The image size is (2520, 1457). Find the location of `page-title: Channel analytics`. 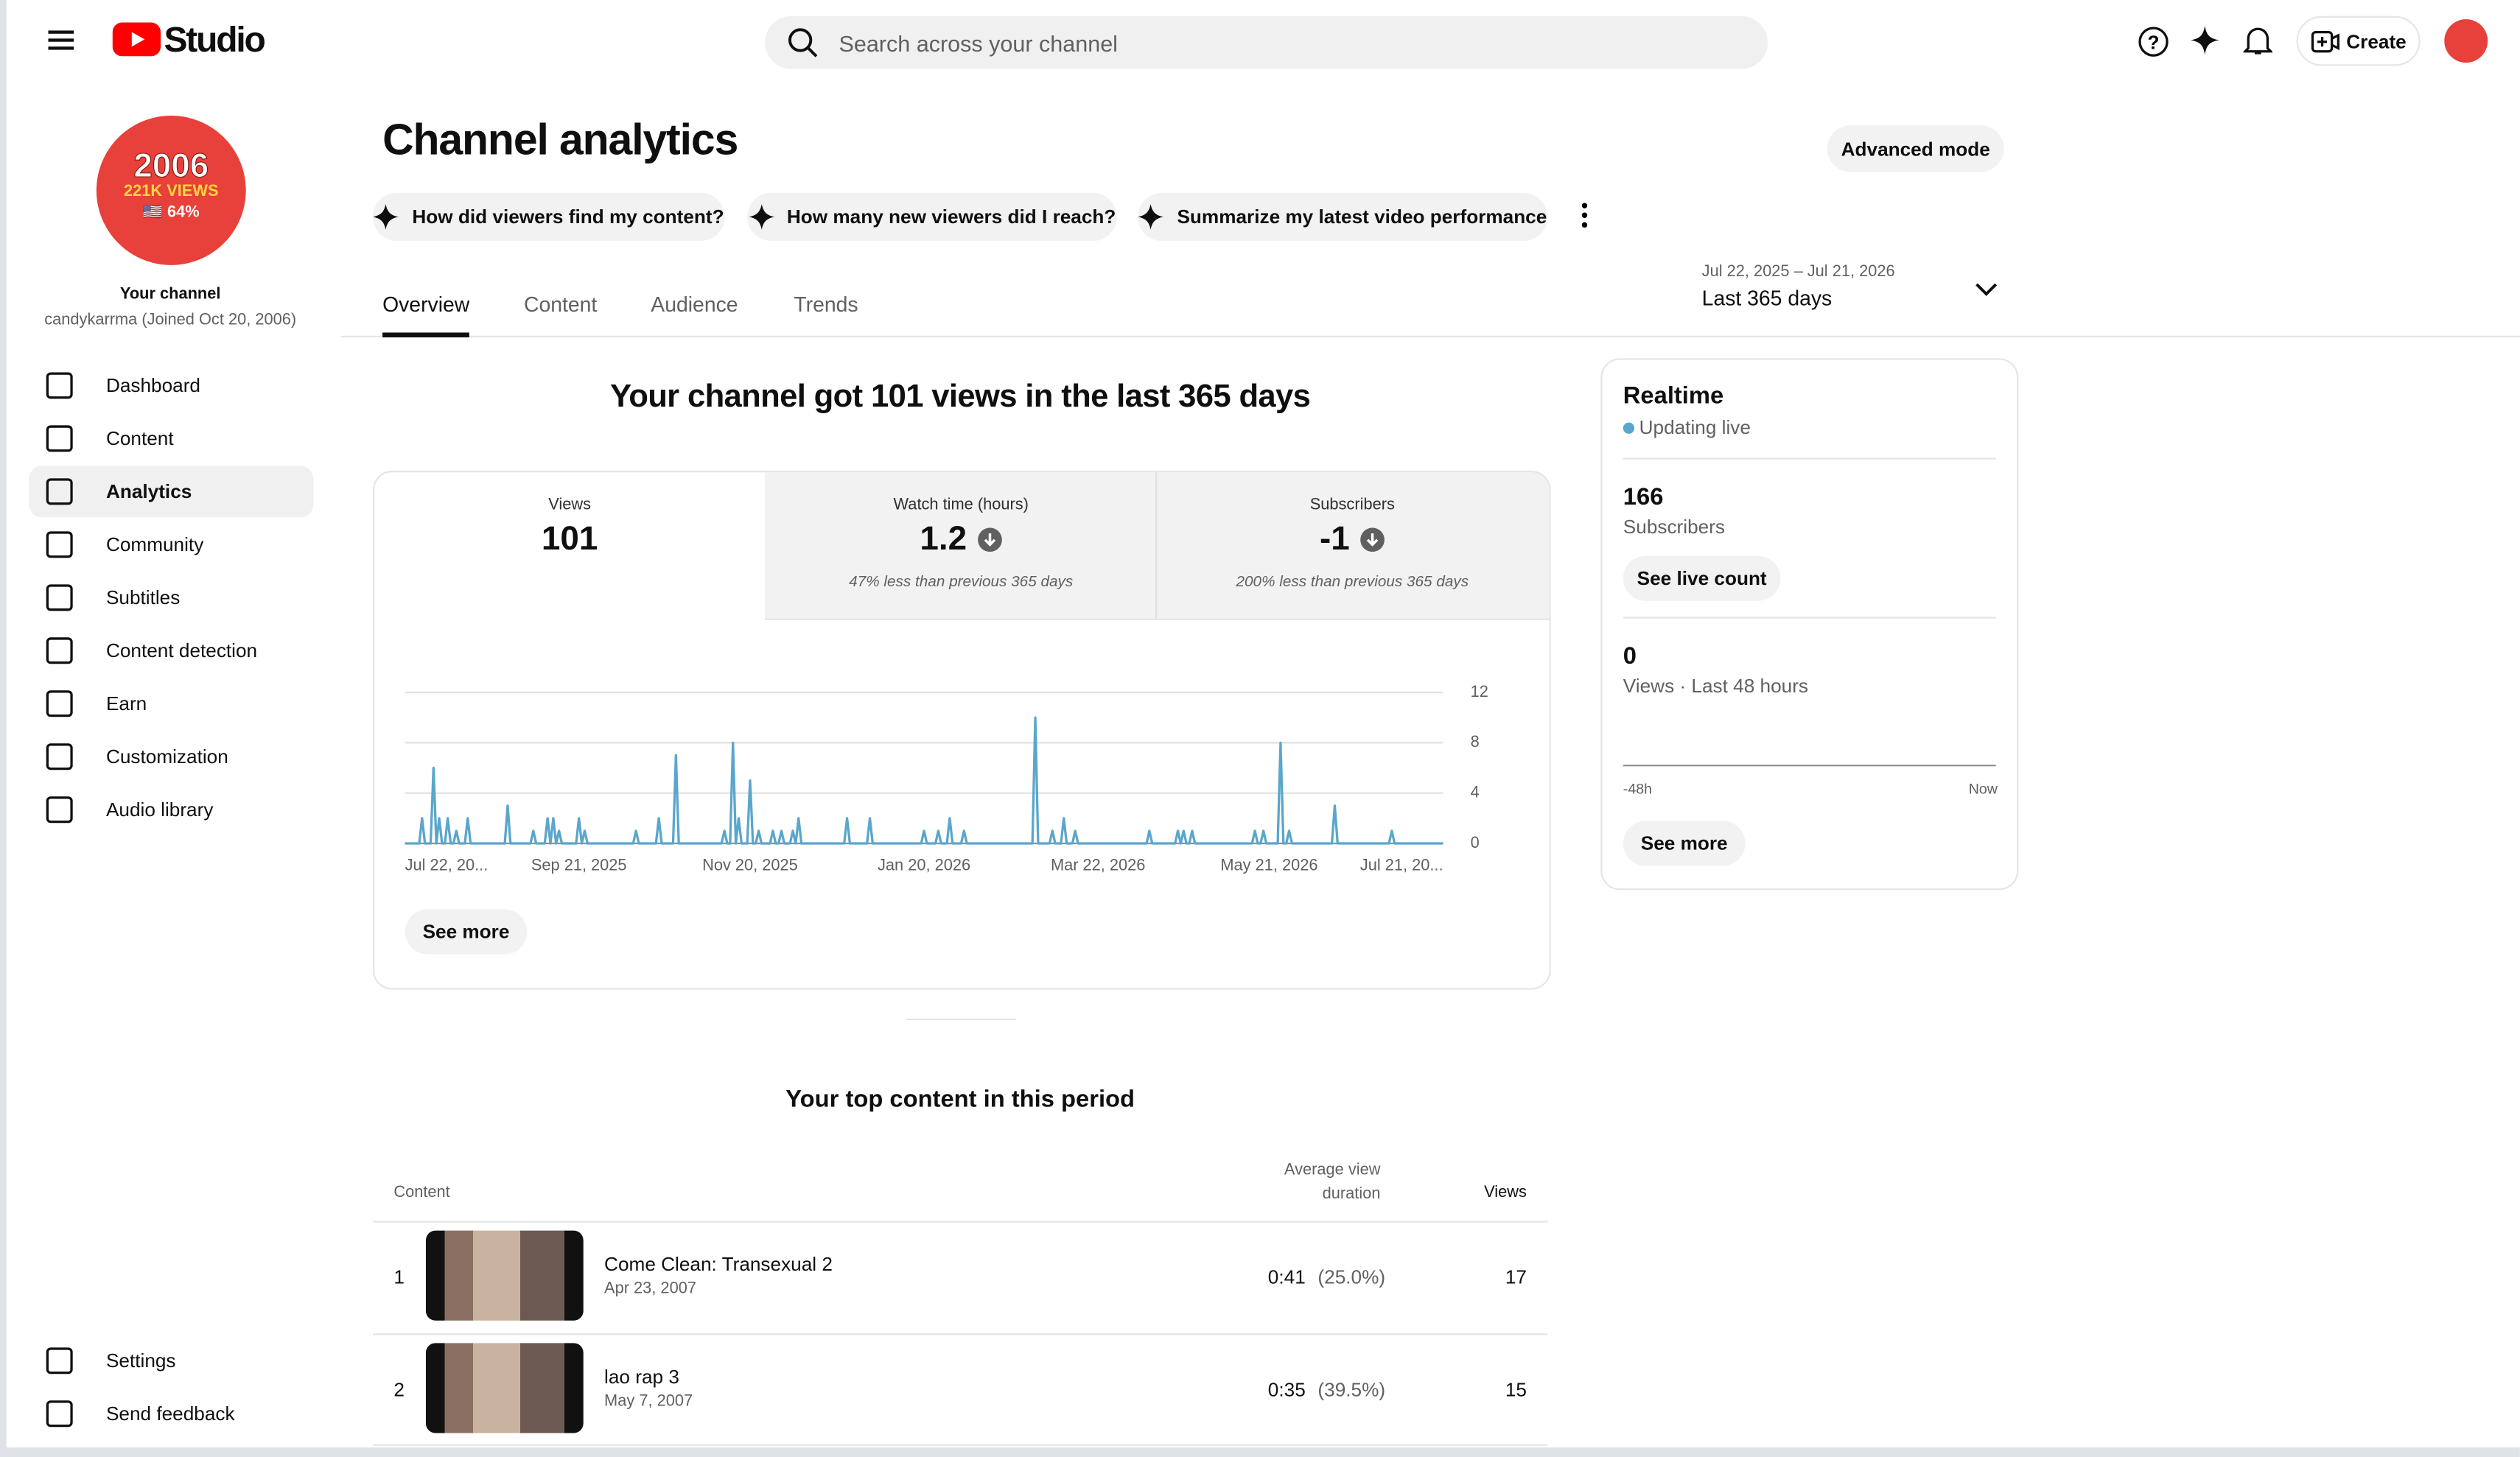

page-title: Channel analytics is located at coordinates (560, 140).